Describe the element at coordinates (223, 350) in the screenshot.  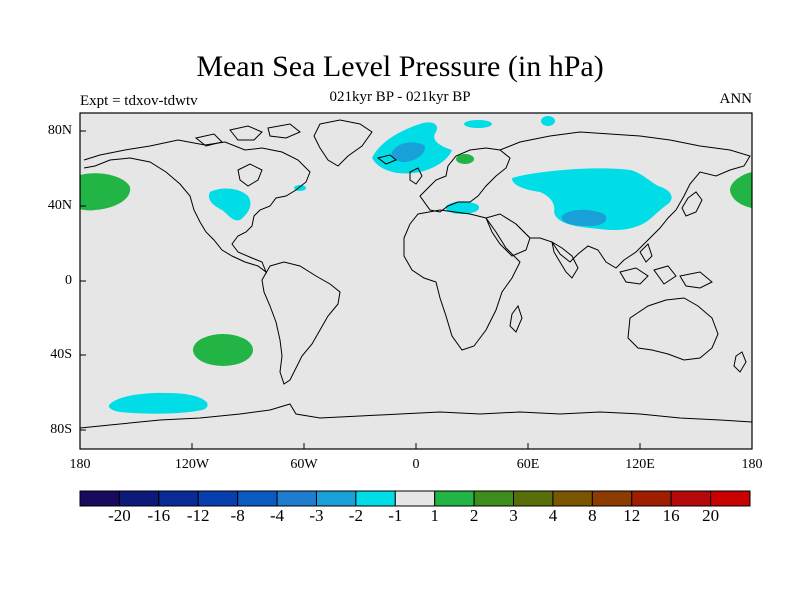
I see `anomaly-green-spac` at that location.